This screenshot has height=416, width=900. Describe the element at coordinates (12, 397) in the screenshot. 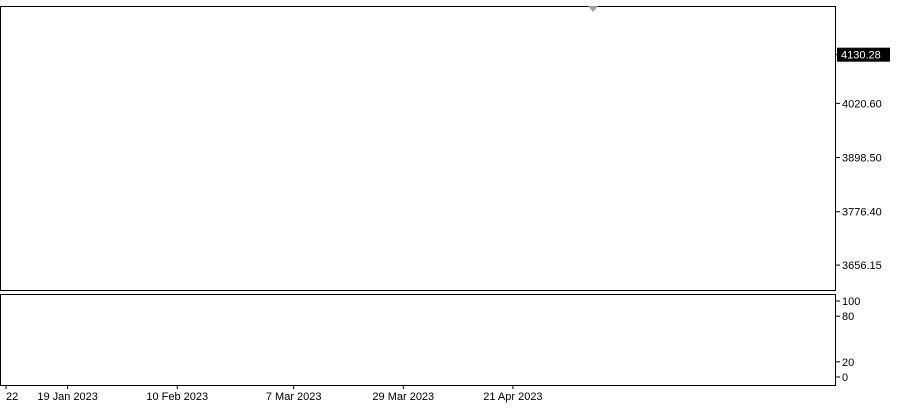

I see `time-axis-label: 22` at that location.